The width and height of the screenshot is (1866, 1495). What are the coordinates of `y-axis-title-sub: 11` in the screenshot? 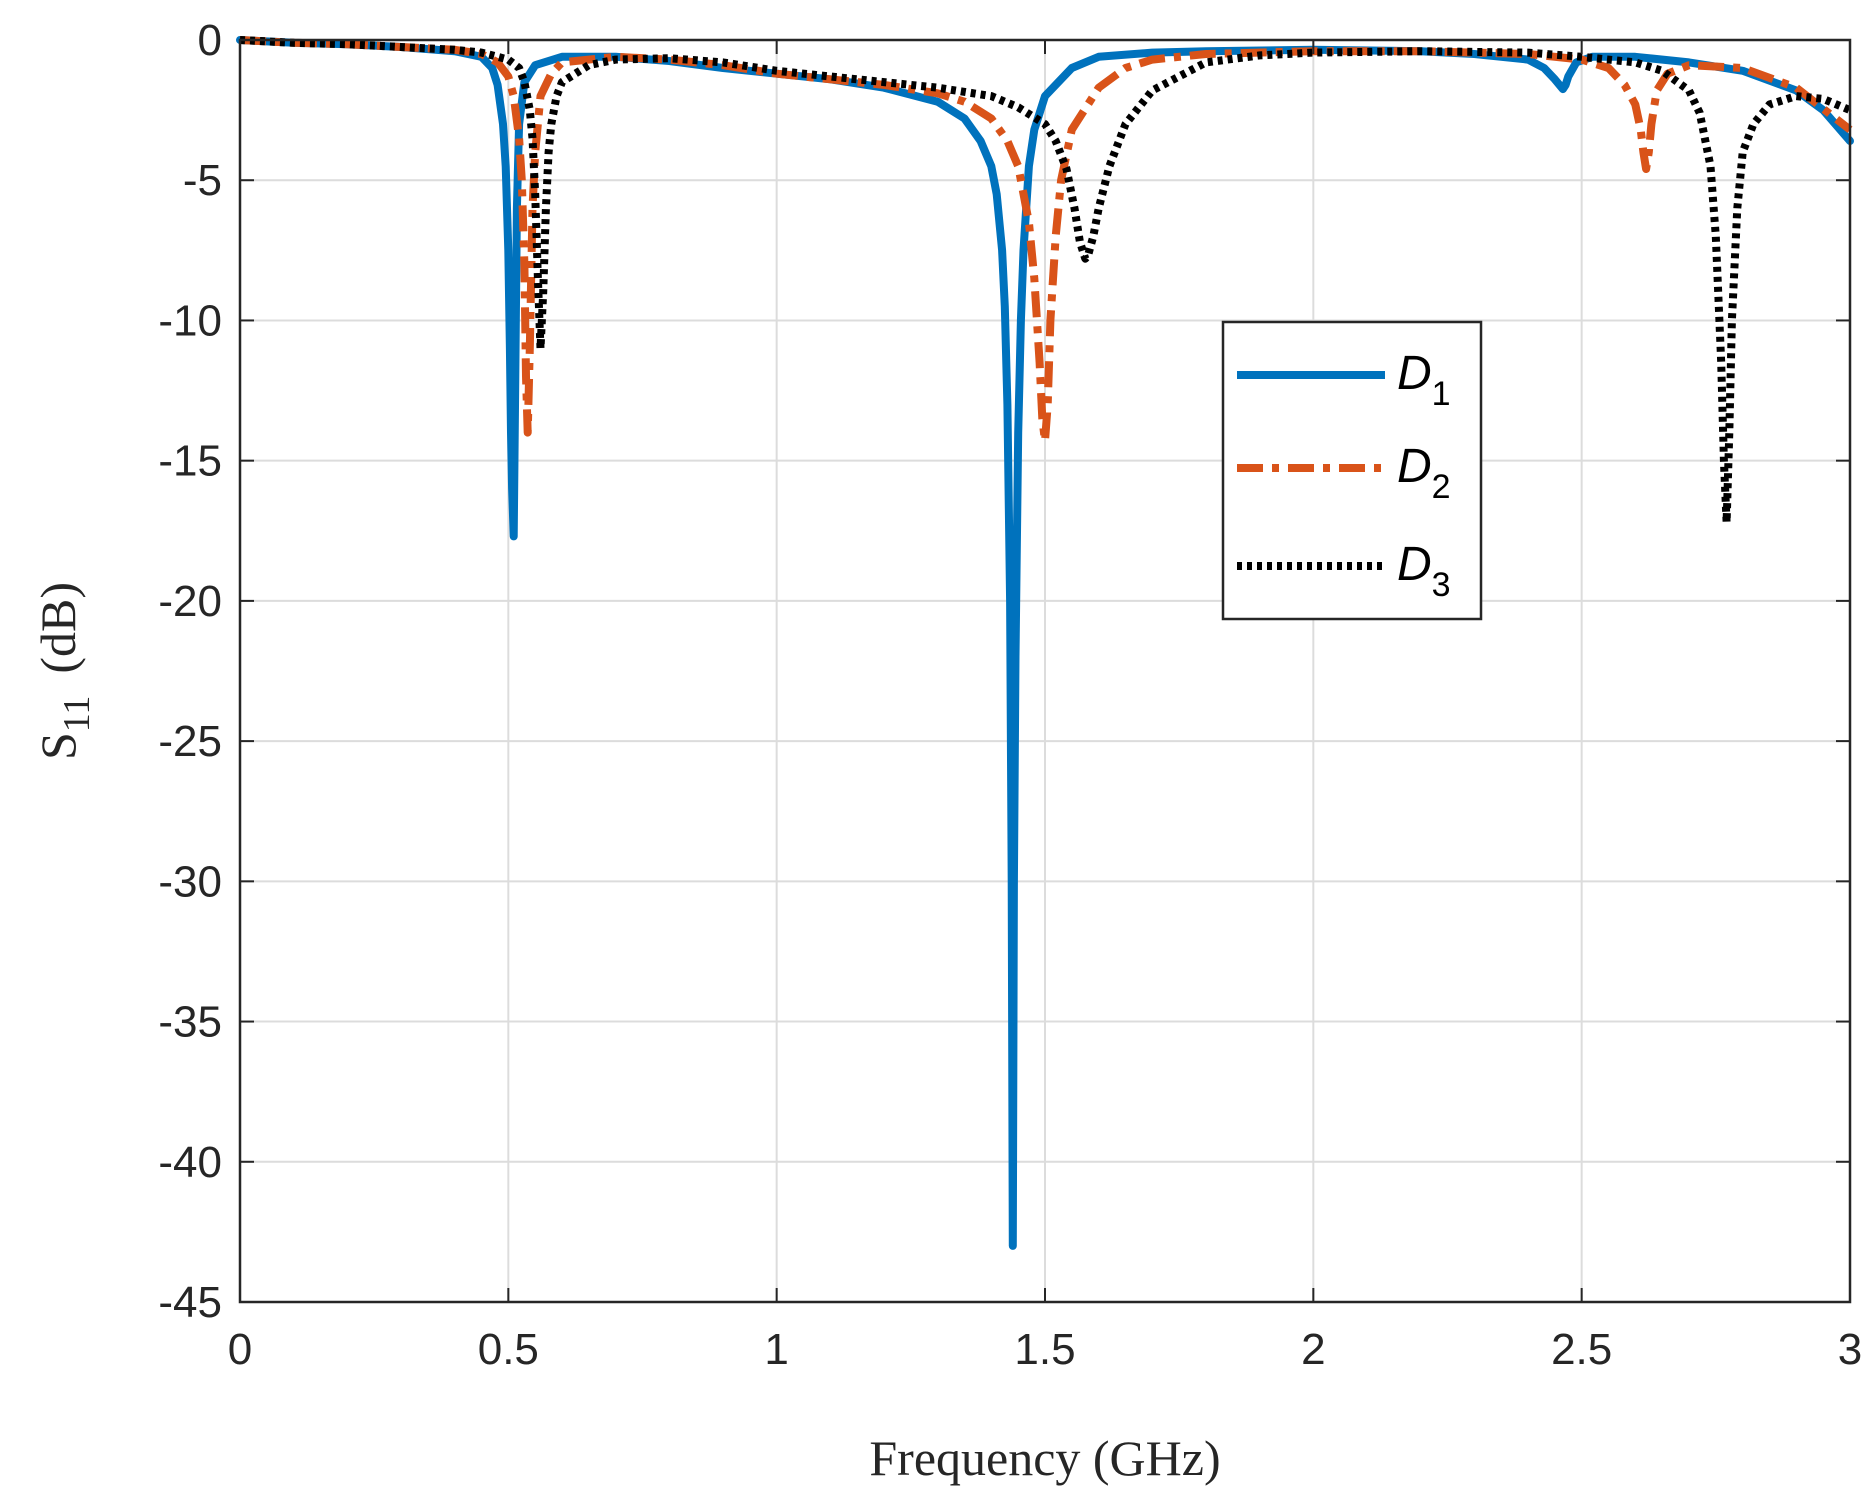 It's located at (77, 714).